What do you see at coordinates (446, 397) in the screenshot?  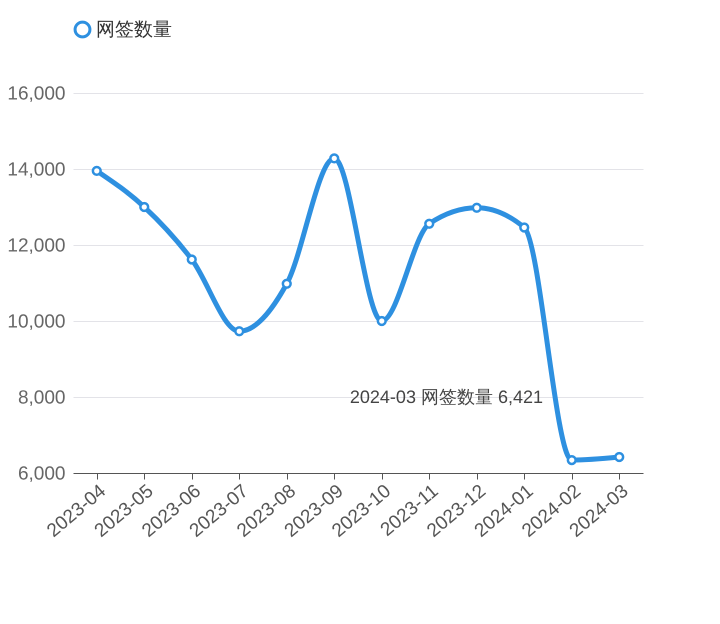 I see `annotation: 2024-03 网签数量 6,421` at bounding box center [446, 397].